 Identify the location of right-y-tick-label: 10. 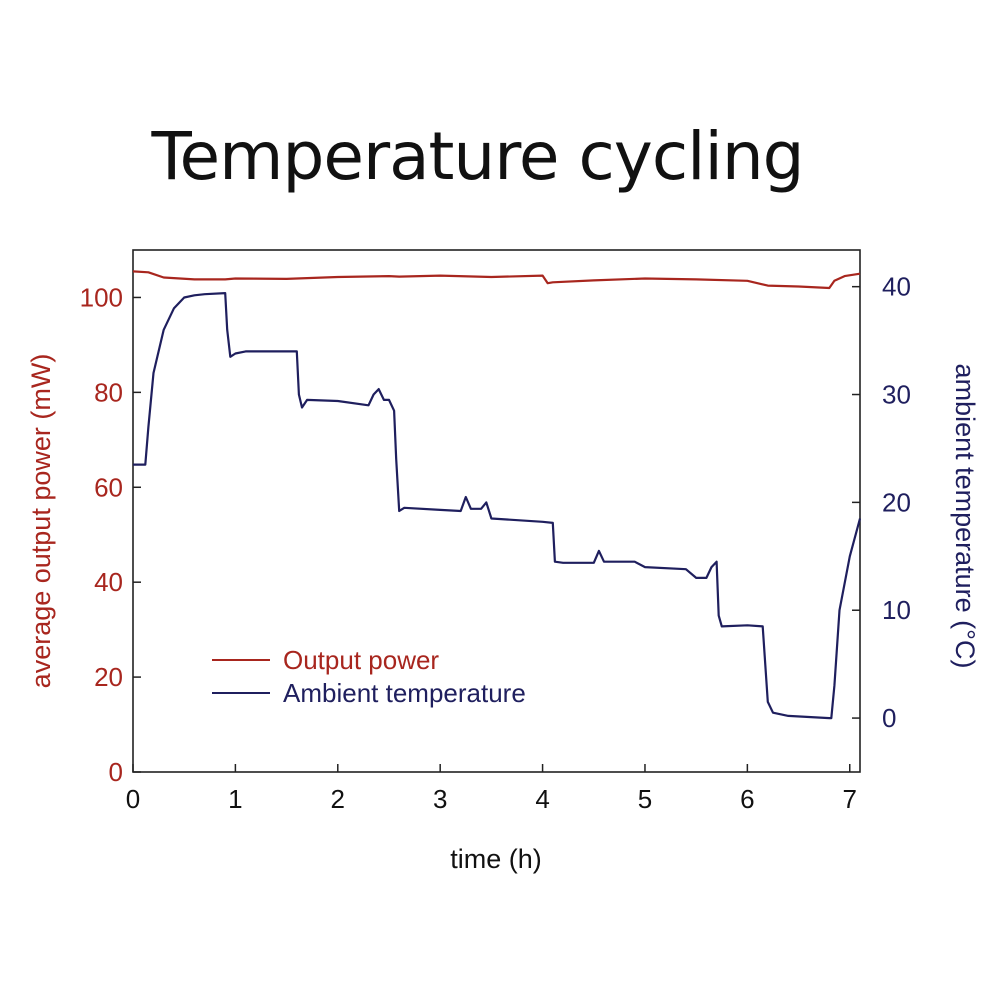
(896, 610).